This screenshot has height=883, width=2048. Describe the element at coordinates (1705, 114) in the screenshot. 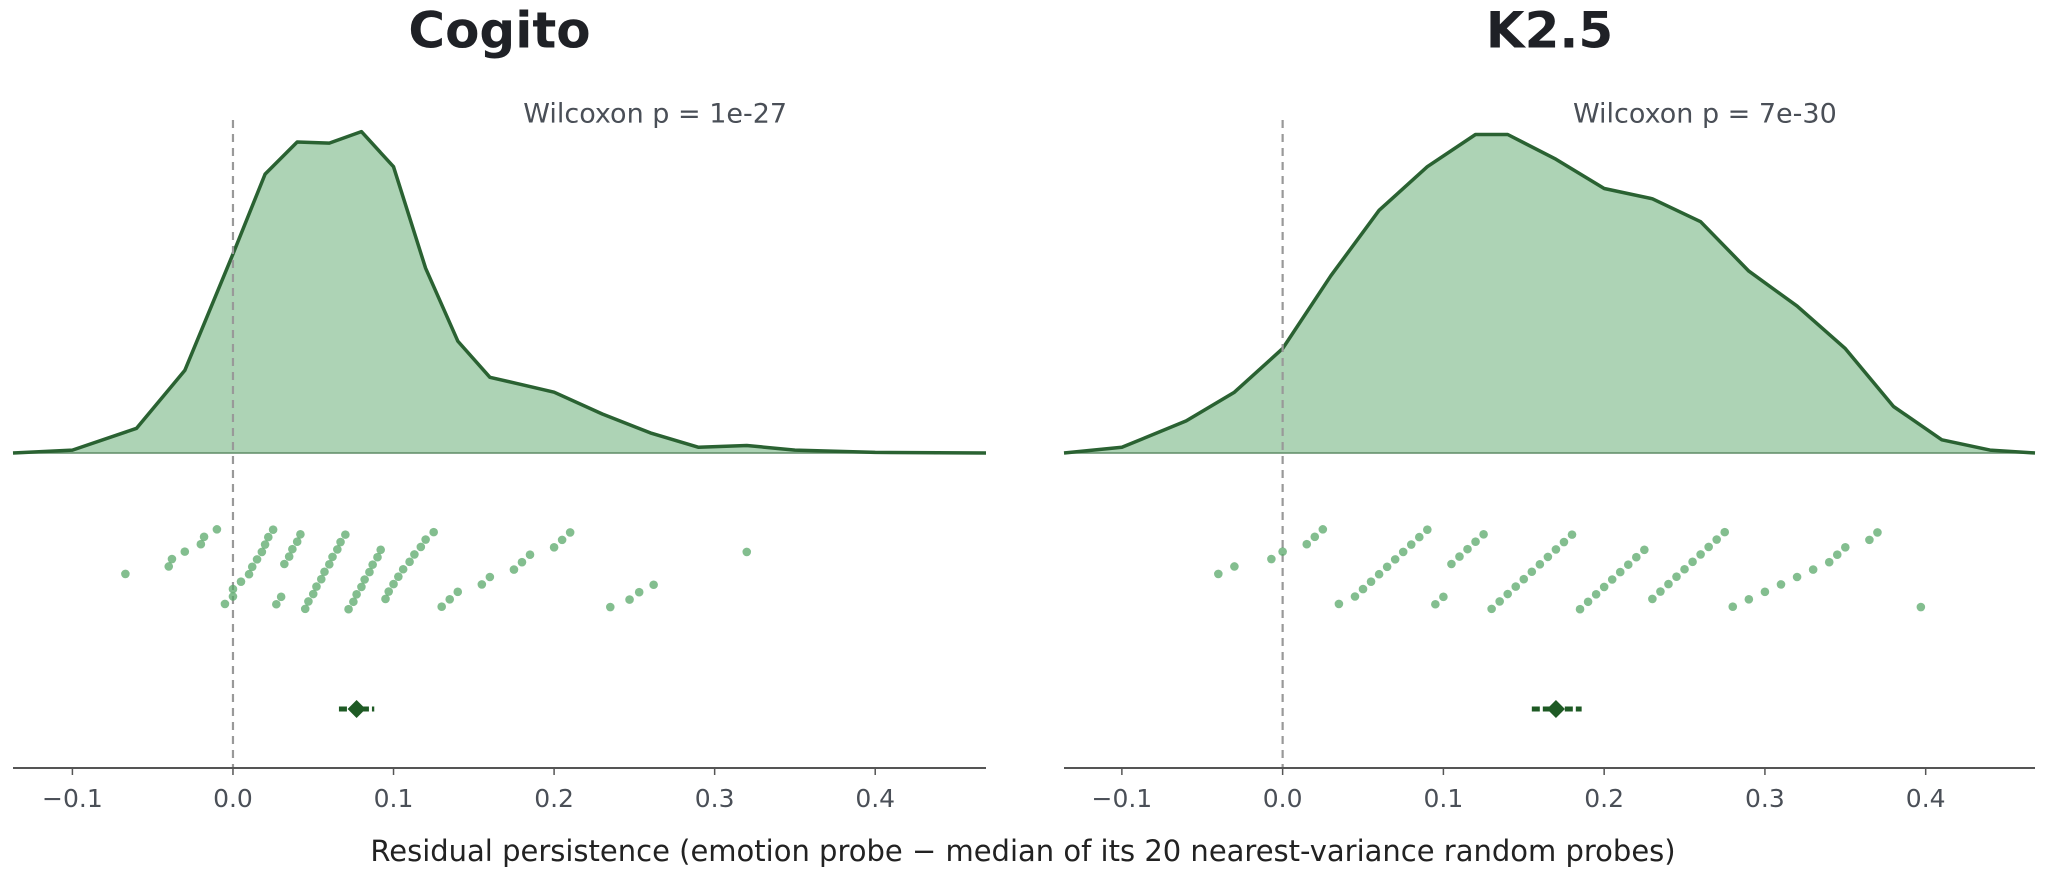

I see `annotation: Wilcoxon p = 7e-30` at that location.